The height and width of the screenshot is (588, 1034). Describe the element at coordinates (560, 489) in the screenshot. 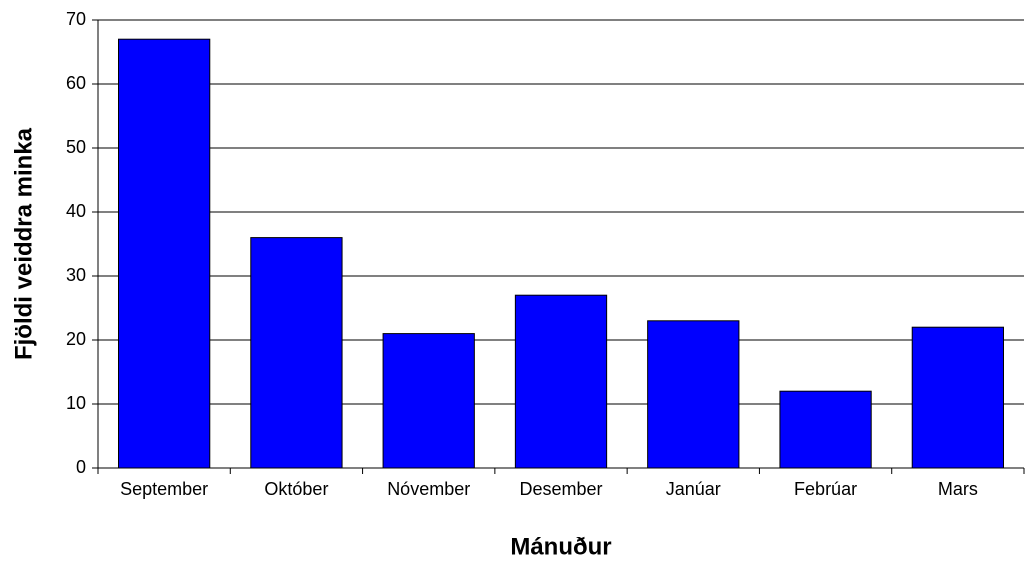

I see `x-tick-label: Desember` at that location.